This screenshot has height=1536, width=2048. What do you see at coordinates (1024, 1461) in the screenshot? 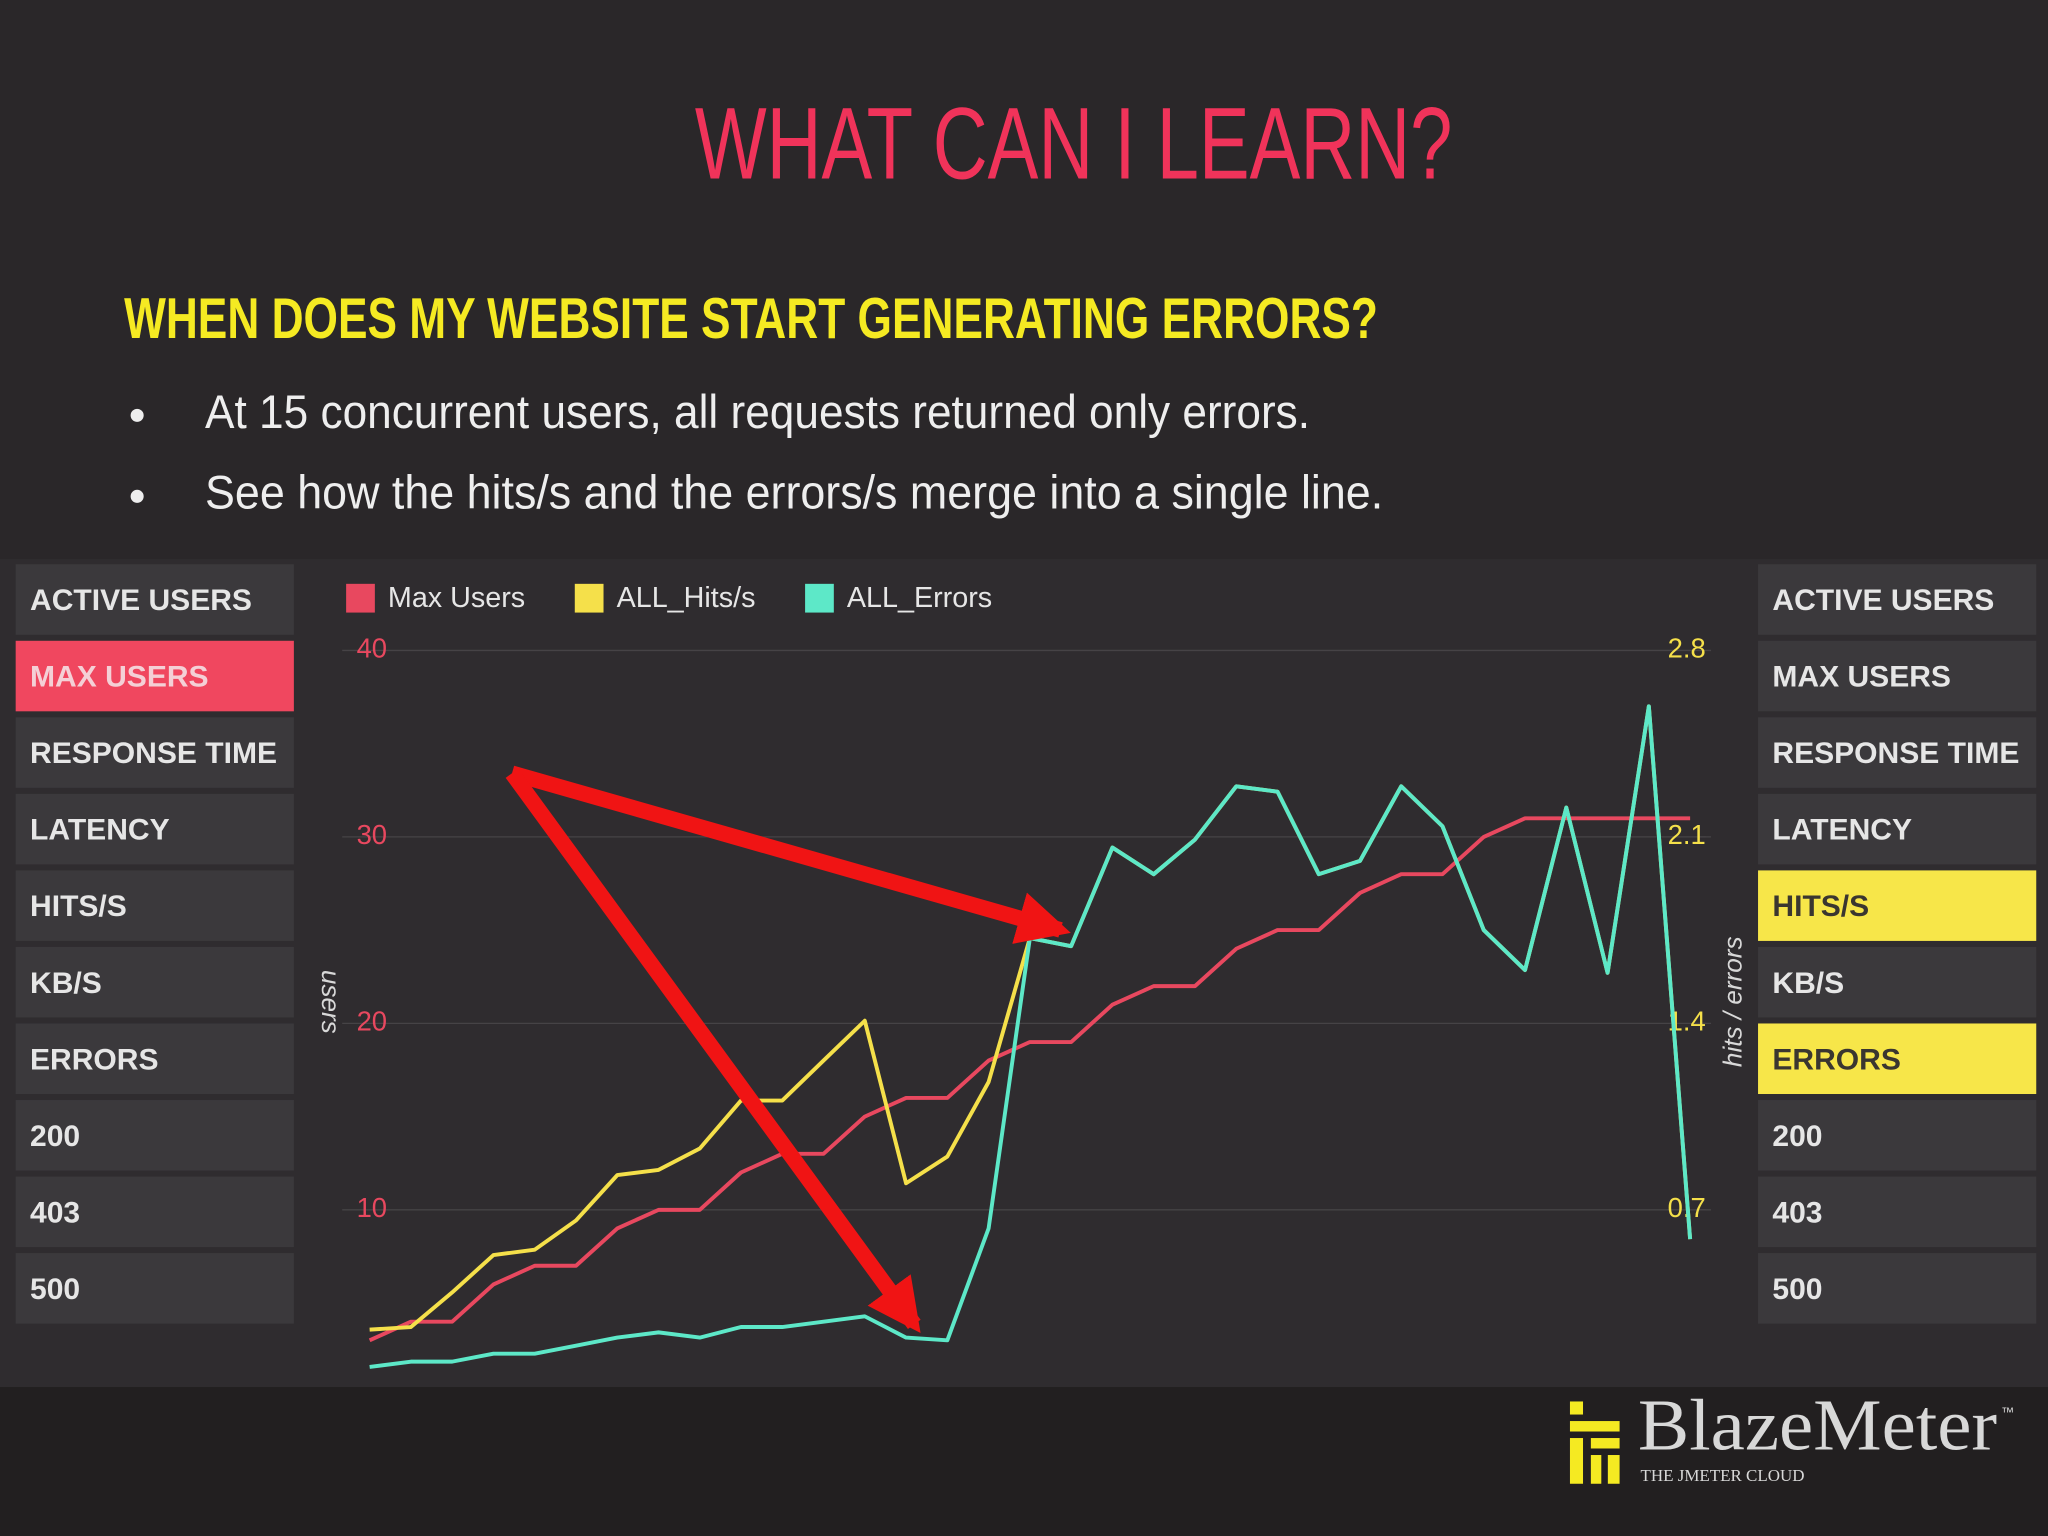
I see `footer-band` at bounding box center [1024, 1461].